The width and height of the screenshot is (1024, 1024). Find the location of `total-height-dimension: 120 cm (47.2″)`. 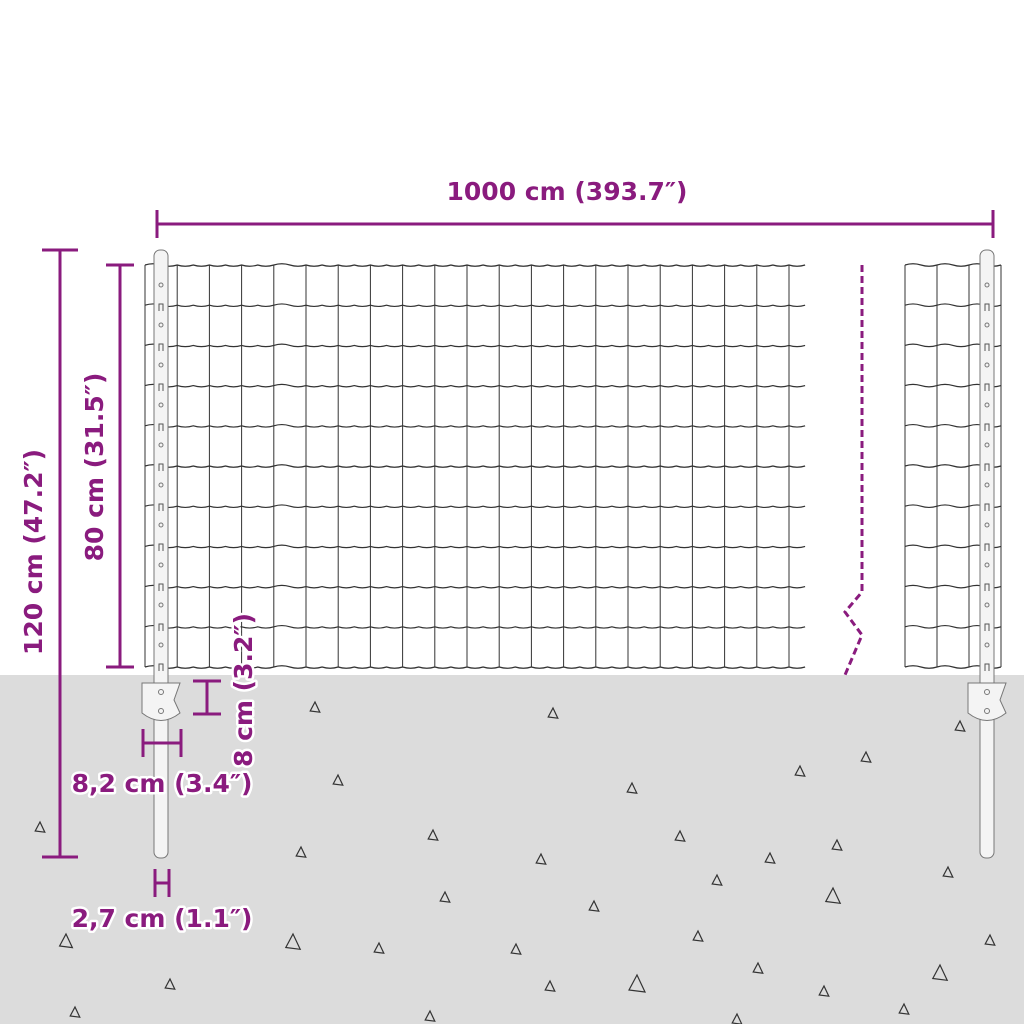

total-height-dimension: 120 cm (47.2″) is located at coordinates (47, 553).